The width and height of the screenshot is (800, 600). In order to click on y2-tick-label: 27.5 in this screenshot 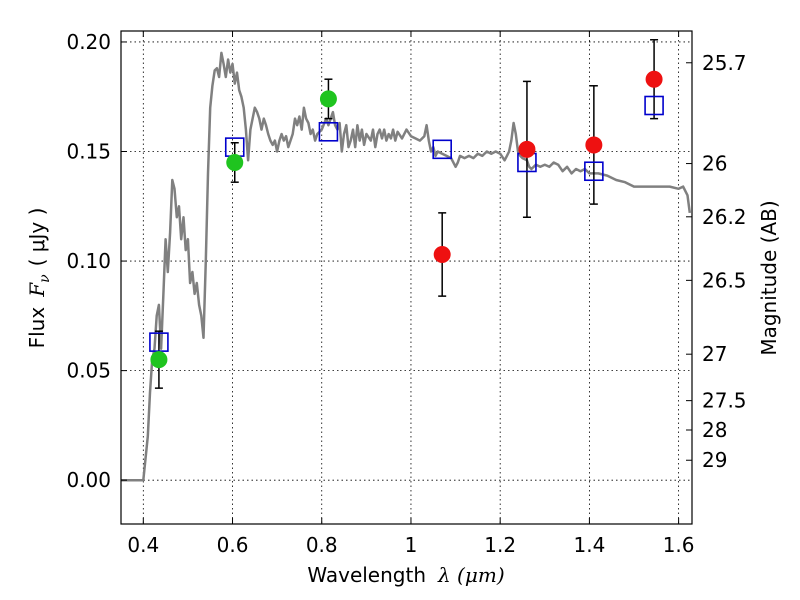, I will do `click(724, 401)`.